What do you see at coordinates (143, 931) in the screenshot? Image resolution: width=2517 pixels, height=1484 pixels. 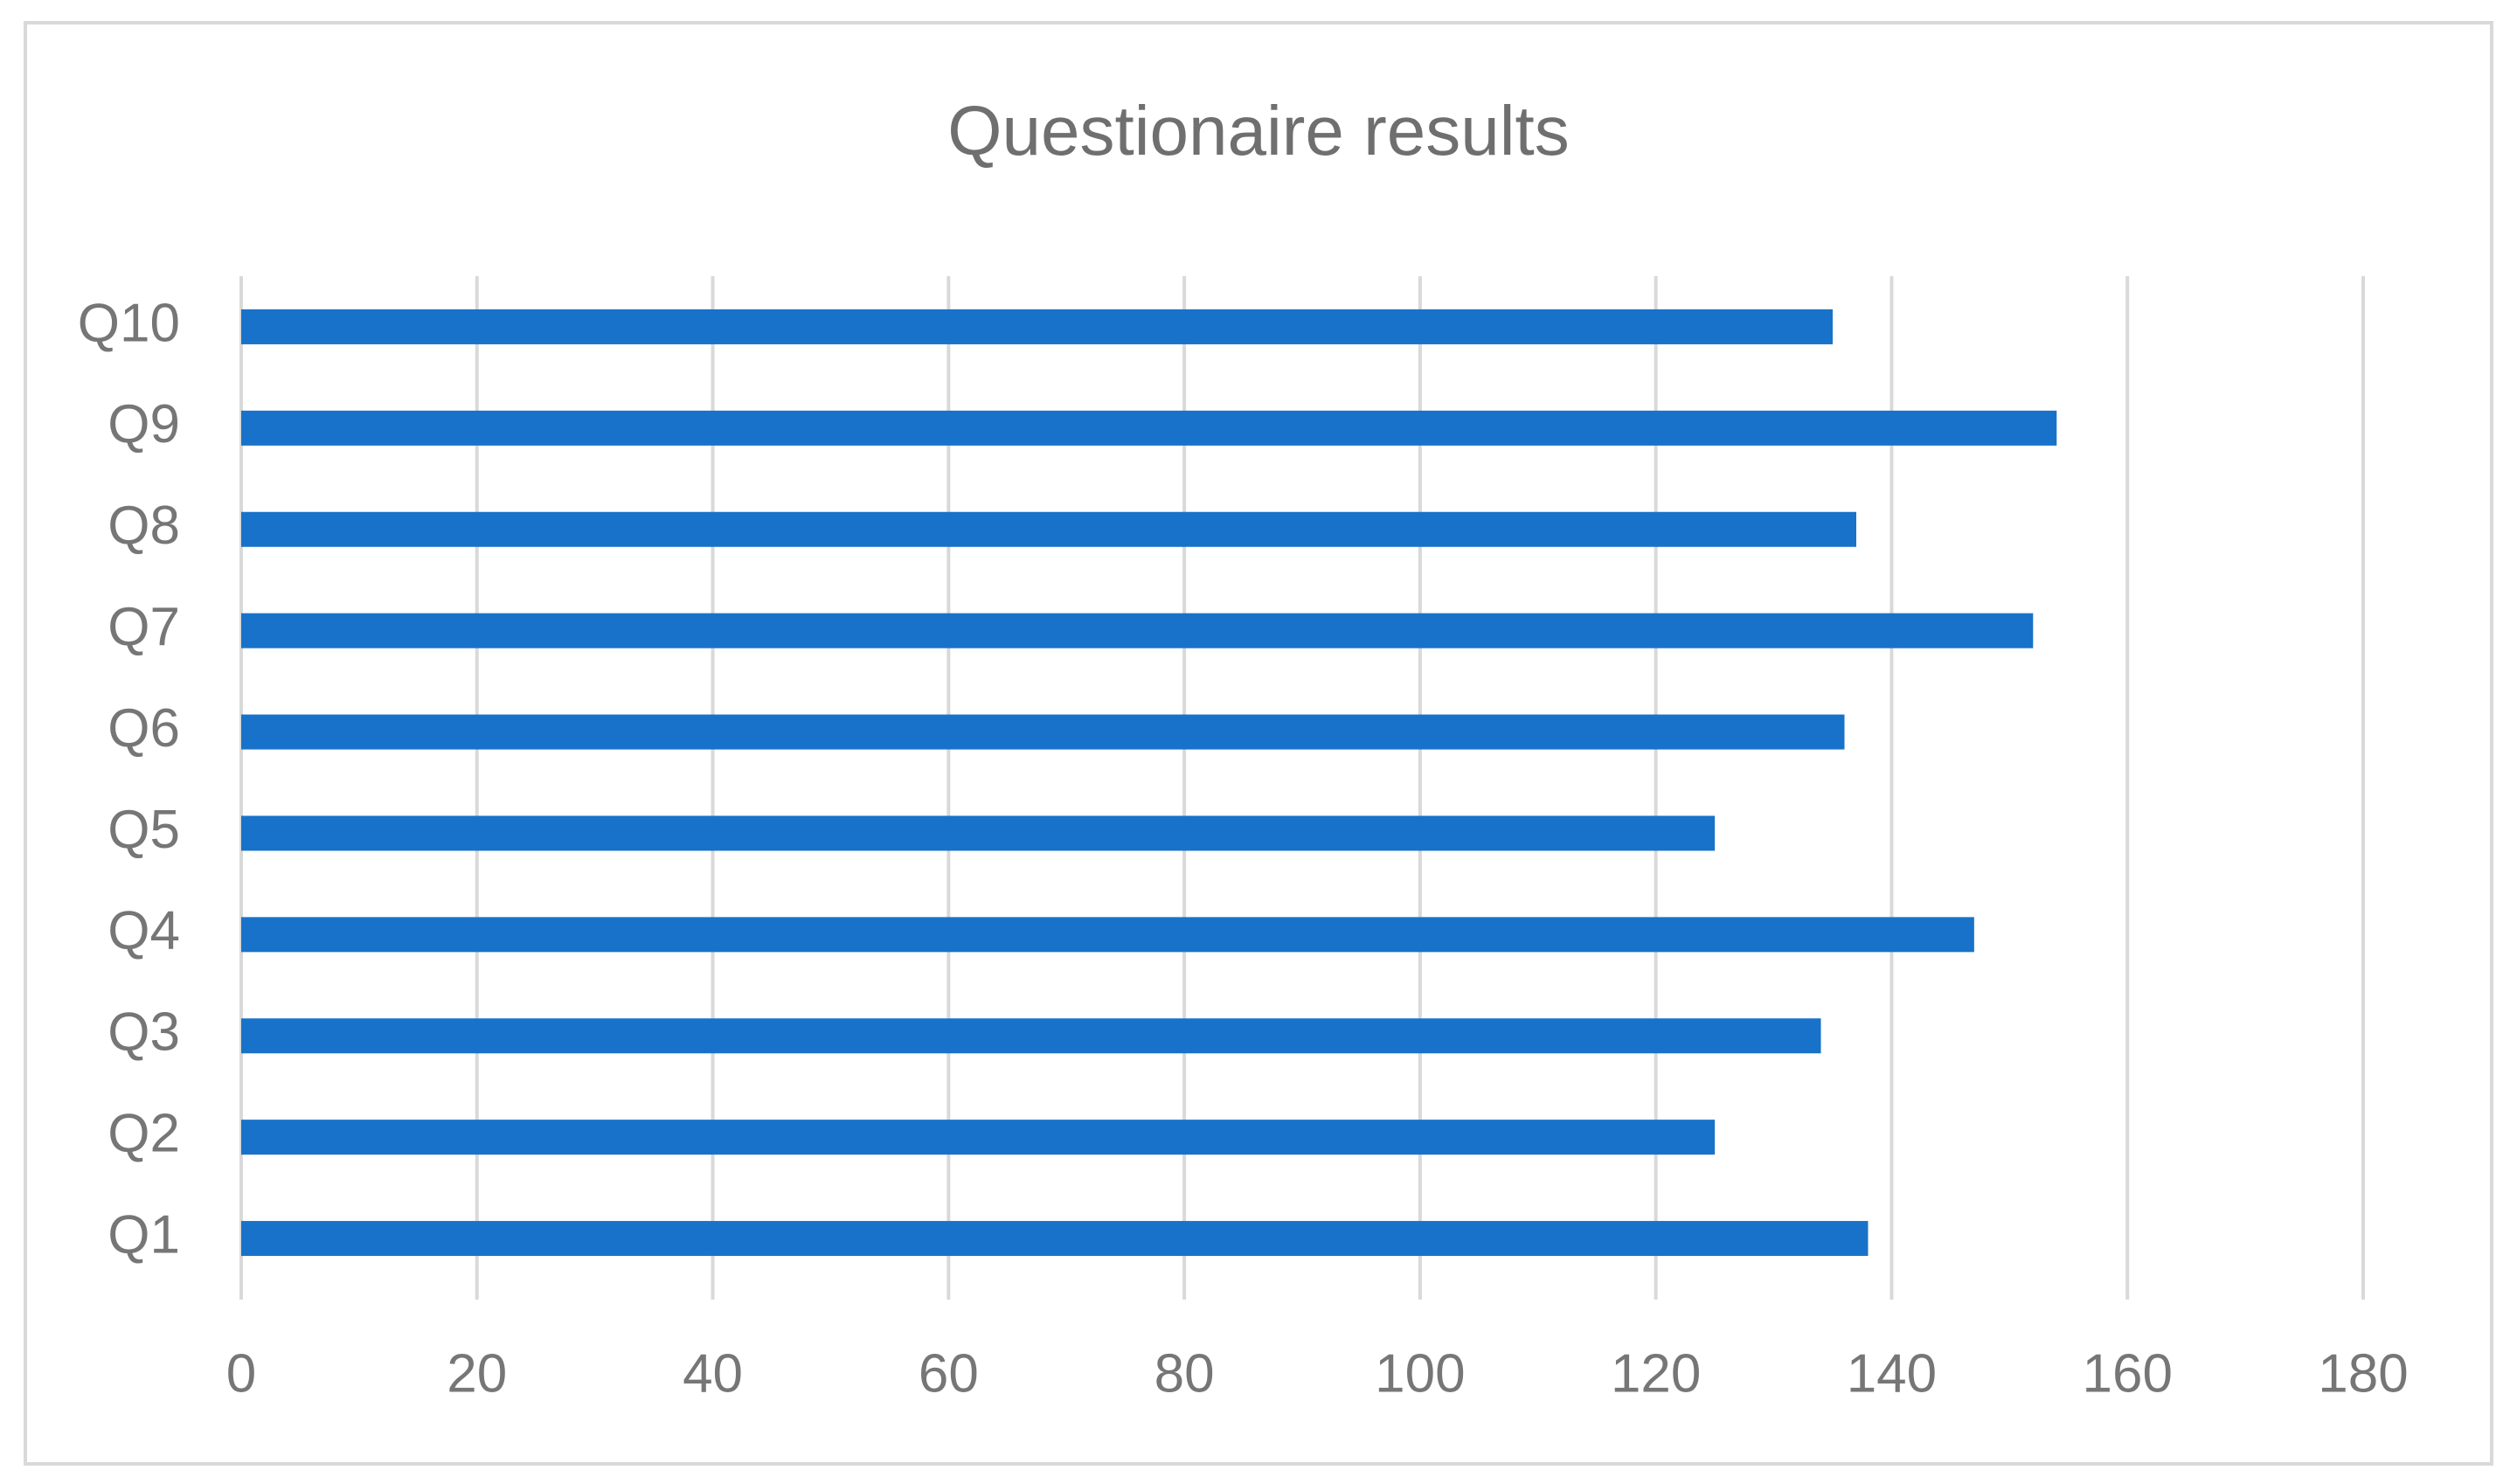 I see `y-tick-label: Q4` at bounding box center [143, 931].